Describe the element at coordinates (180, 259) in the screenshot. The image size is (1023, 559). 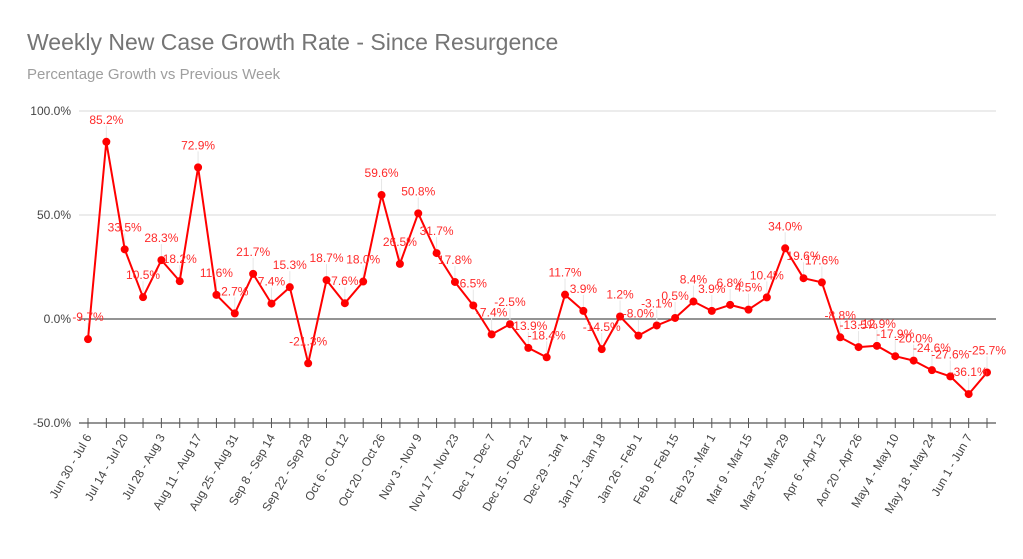
I see `data-label: 18.2%` at that location.